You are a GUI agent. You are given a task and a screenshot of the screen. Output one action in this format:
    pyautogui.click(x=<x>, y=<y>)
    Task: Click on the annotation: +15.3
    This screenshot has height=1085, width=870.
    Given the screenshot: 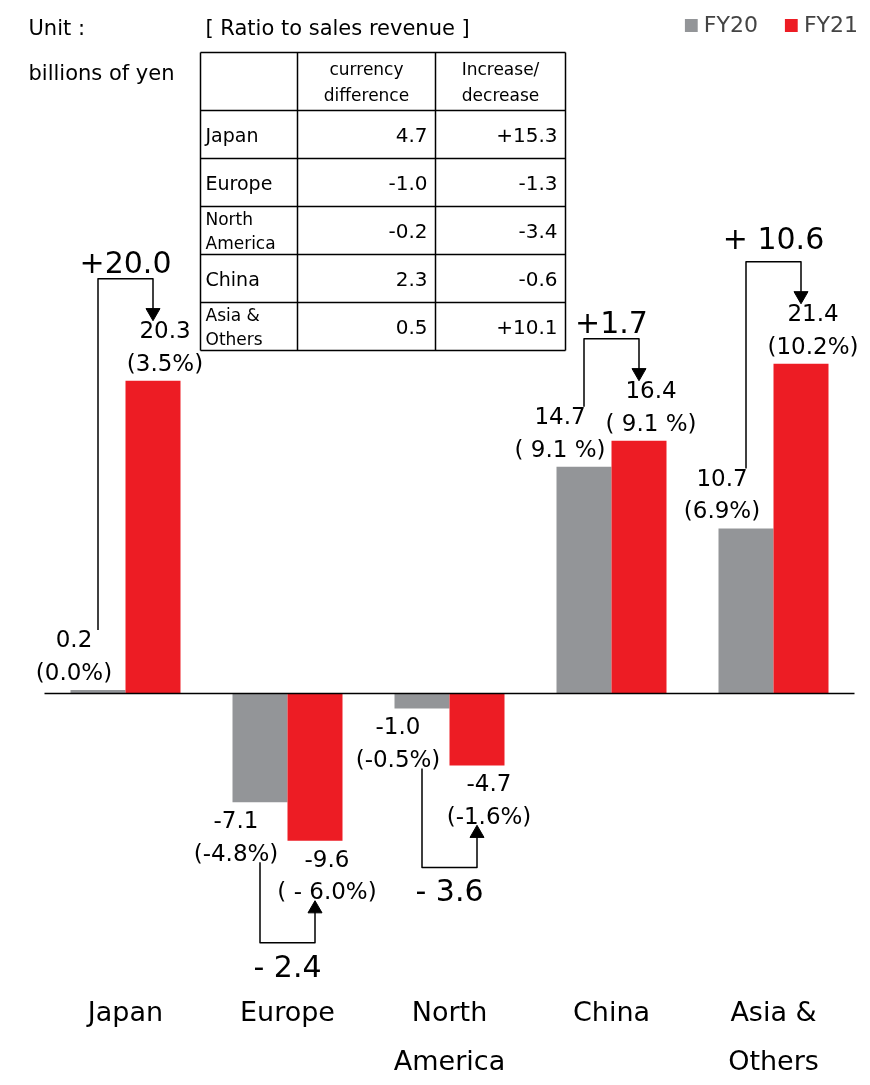 What is the action you would take?
    pyautogui.click(x=527, y=134)
    